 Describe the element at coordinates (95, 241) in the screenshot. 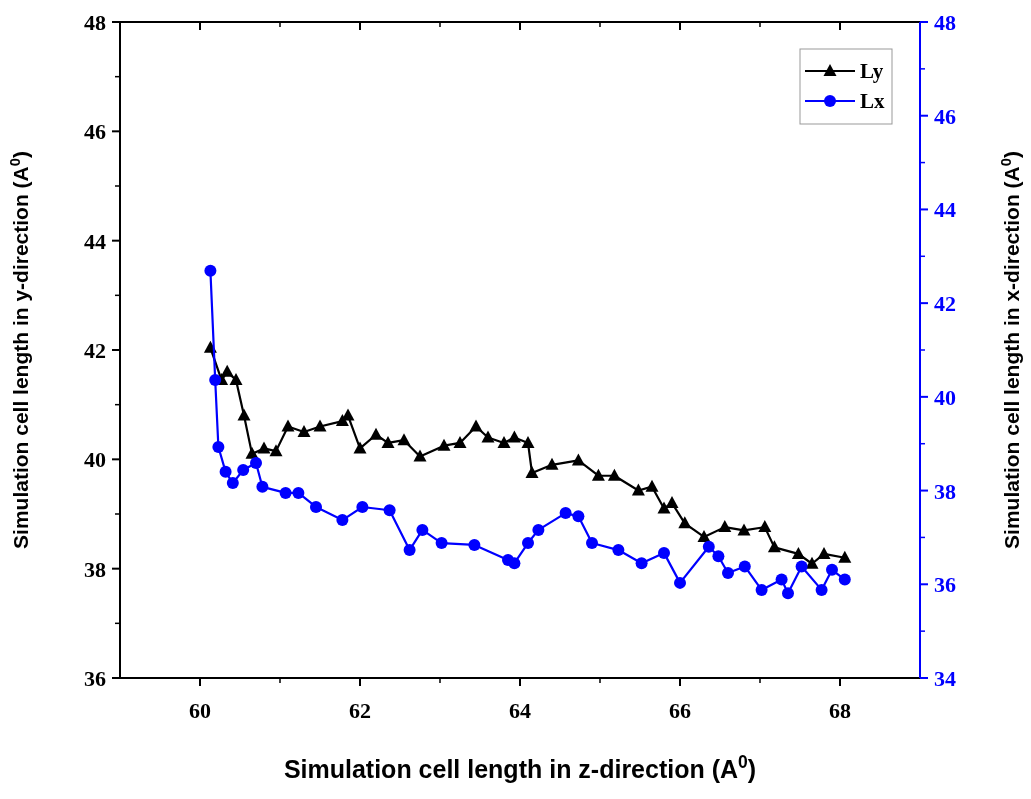

I see `y-tick-label: 44` at that location.